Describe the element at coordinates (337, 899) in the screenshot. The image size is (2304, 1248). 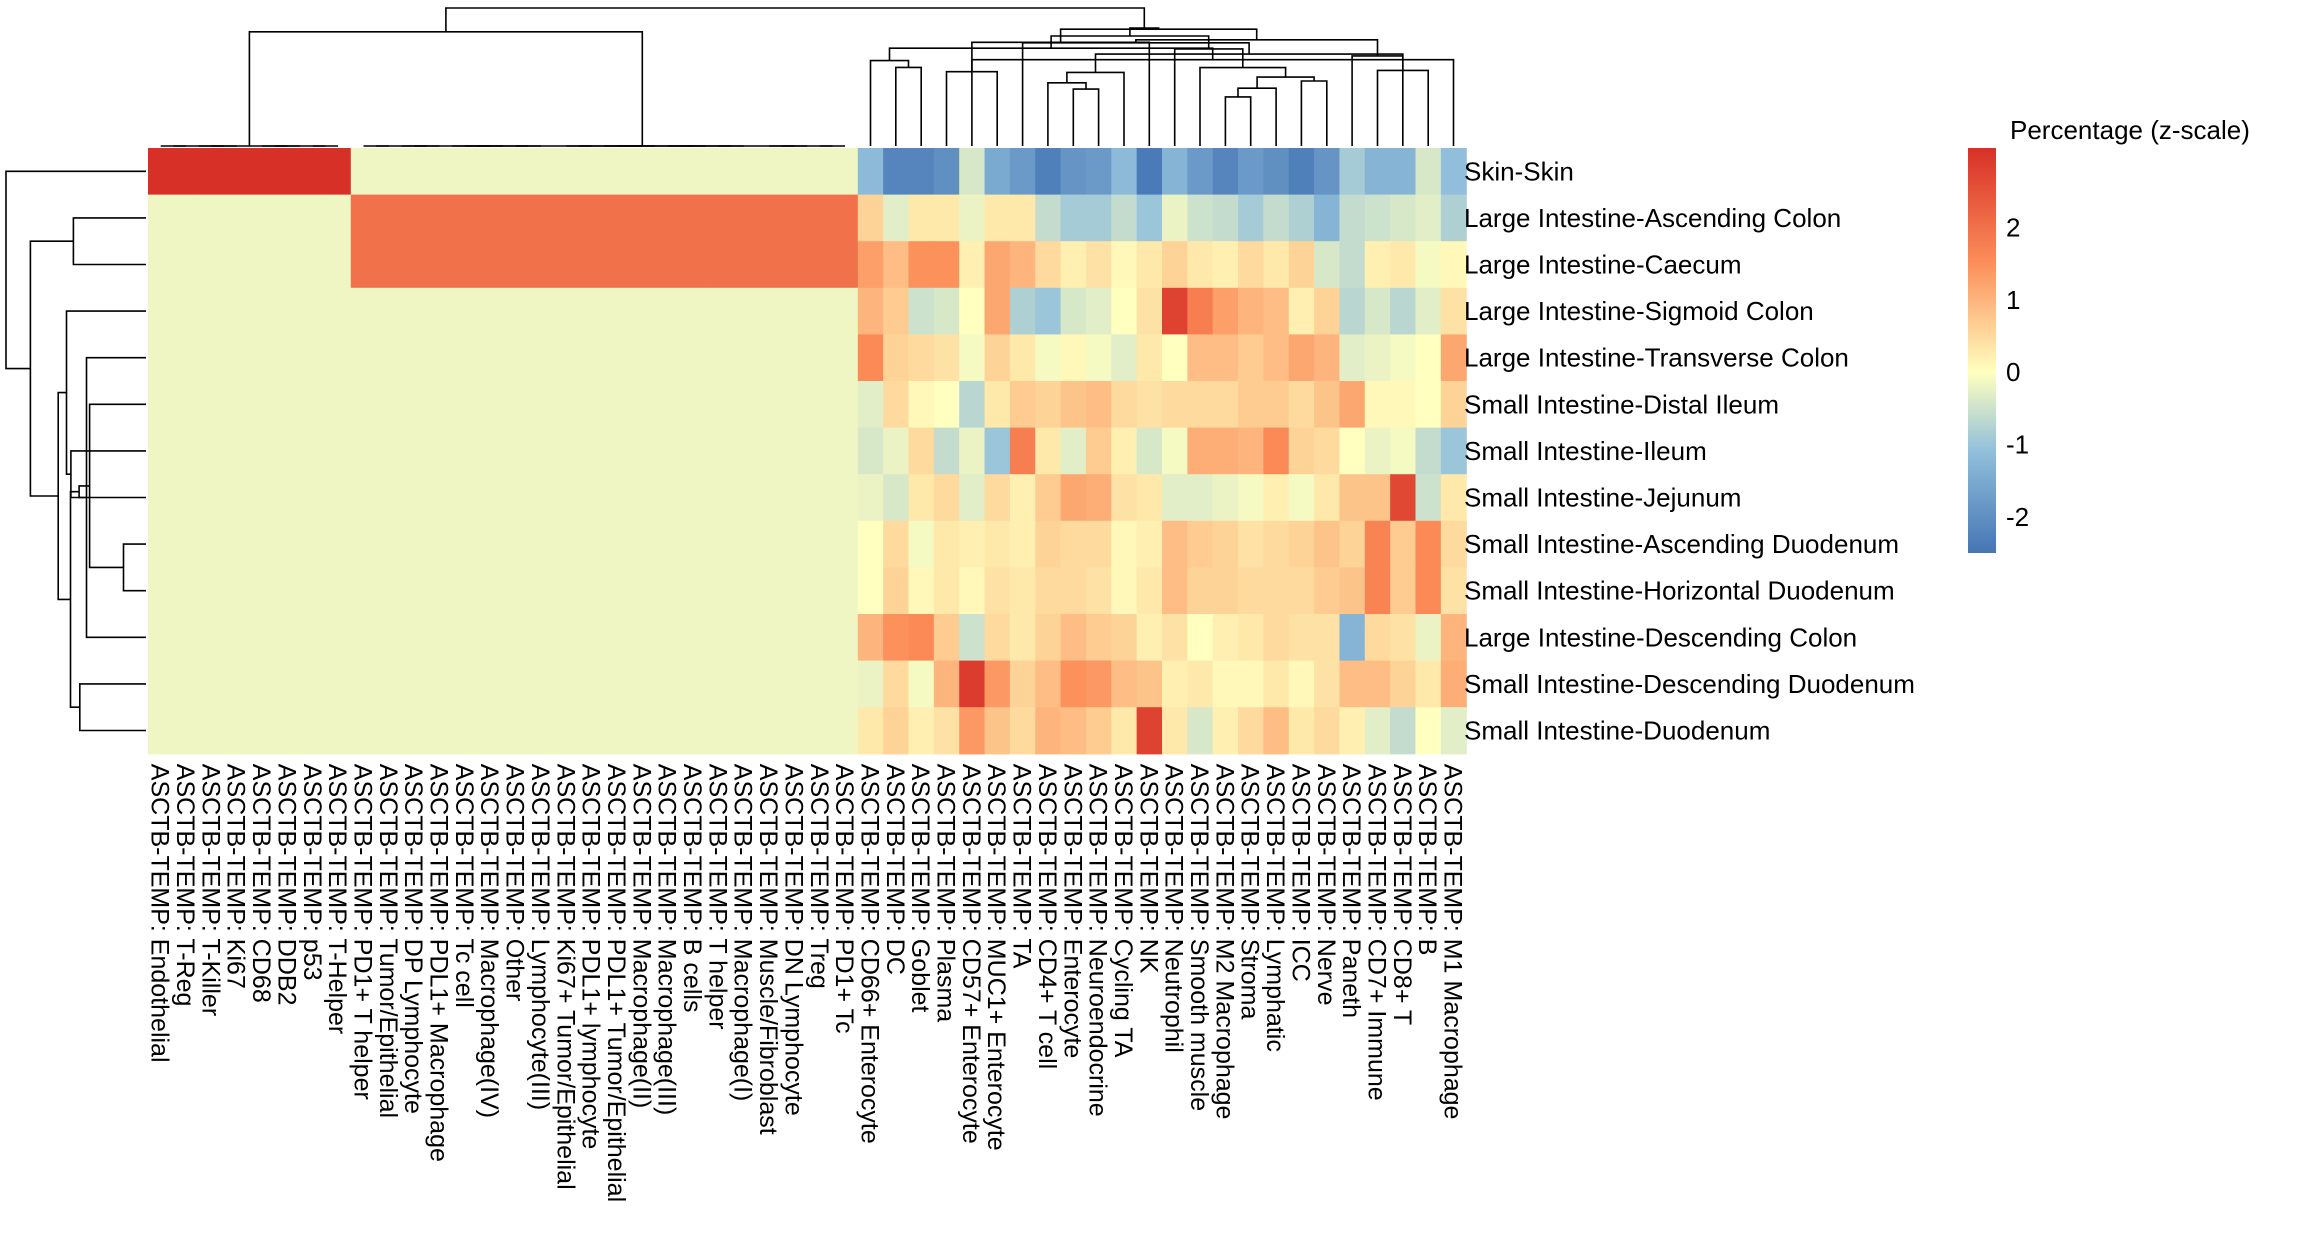
I see `column-label: ASCTB-TEMP: T-Helper` at that location.